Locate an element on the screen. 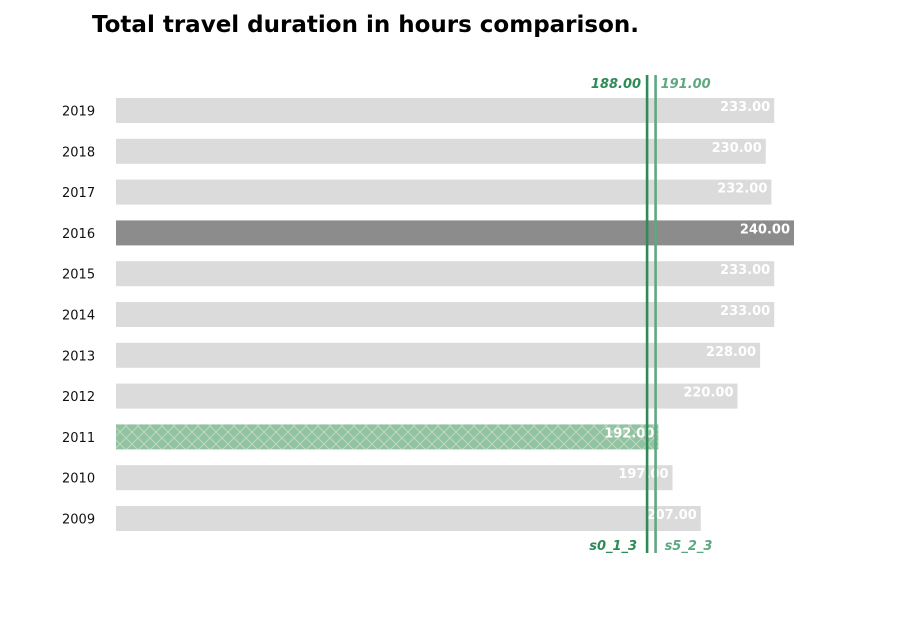 The height and width of the screenshot is (633, 921). bar-2009 is located at coordinates (408, 518).